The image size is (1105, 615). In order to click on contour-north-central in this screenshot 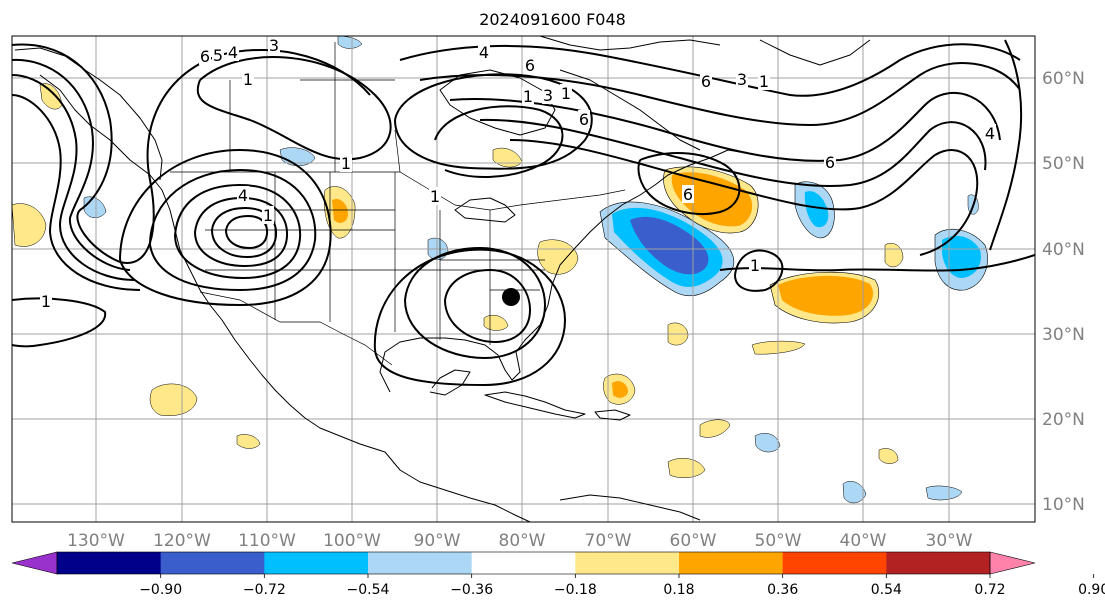, I will do `click(294, 108)`.